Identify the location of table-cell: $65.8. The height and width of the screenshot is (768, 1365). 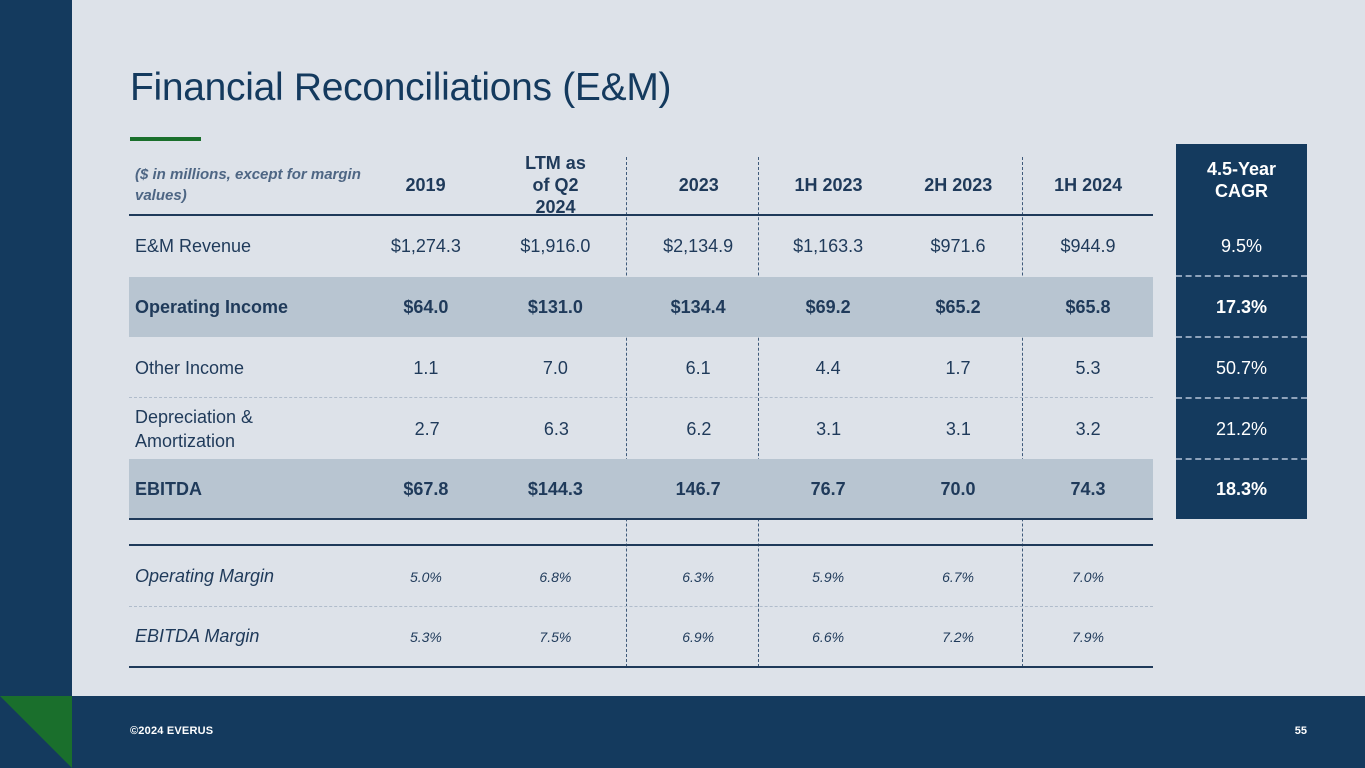
(1088, 306).